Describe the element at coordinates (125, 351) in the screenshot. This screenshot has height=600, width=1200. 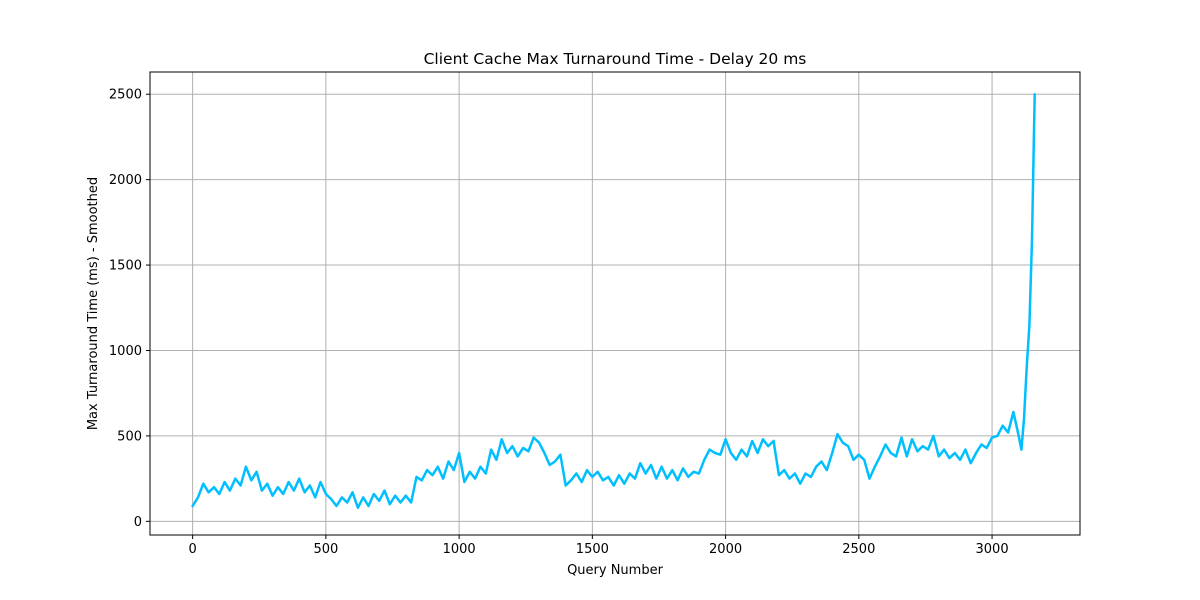
I see `y-tick-label: 1000` at that location.